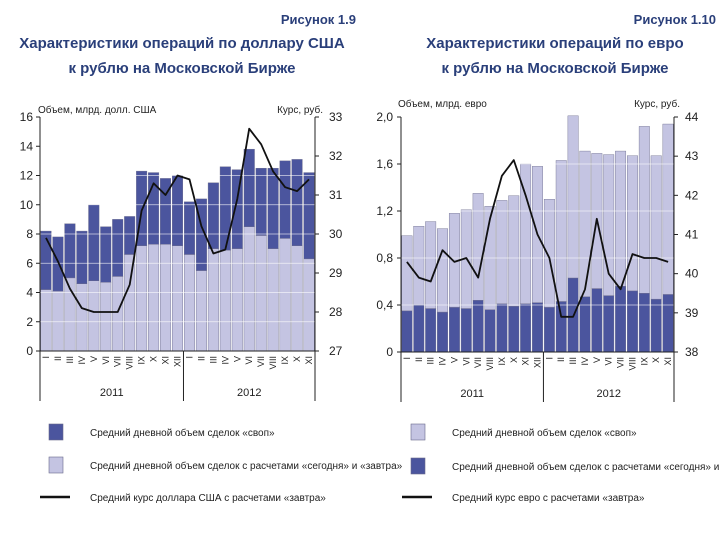 This screenshot has width=720, height=540. Describe the element at coordinates (70, 360) in the screenshot. I see `x-tick-3: III` at that location.